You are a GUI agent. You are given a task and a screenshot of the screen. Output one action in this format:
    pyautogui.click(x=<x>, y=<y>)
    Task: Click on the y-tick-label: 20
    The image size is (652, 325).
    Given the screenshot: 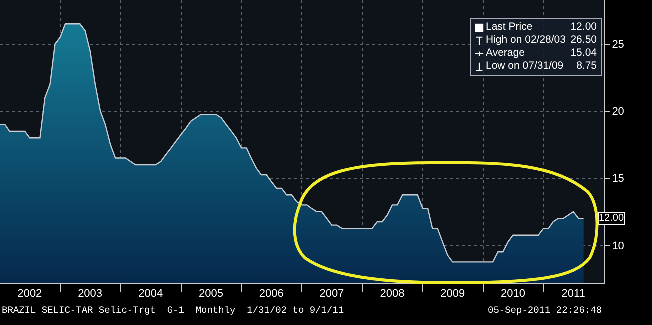 What is the action you would take?
    pyautogui.click(x=618, y=112)
    